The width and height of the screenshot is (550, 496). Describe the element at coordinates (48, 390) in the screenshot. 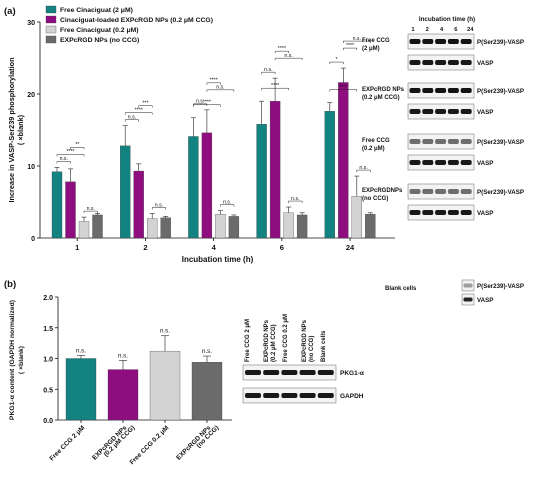

I see `y-tick-label: 0.5` at that location.